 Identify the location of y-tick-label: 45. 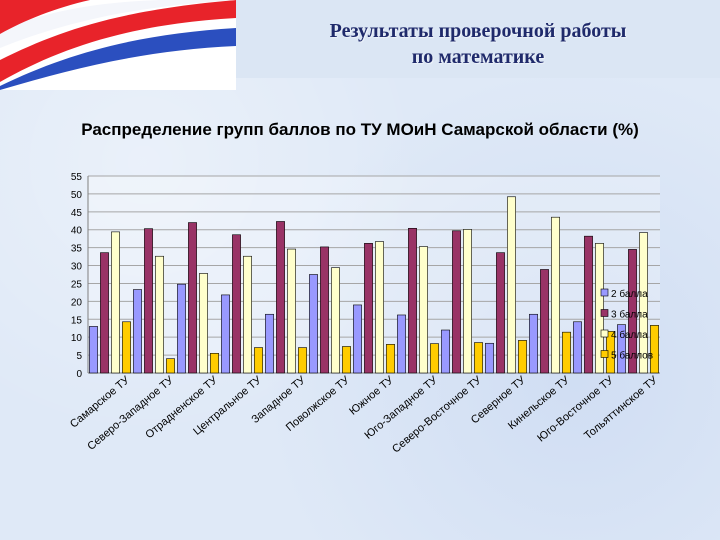
(77, 213).